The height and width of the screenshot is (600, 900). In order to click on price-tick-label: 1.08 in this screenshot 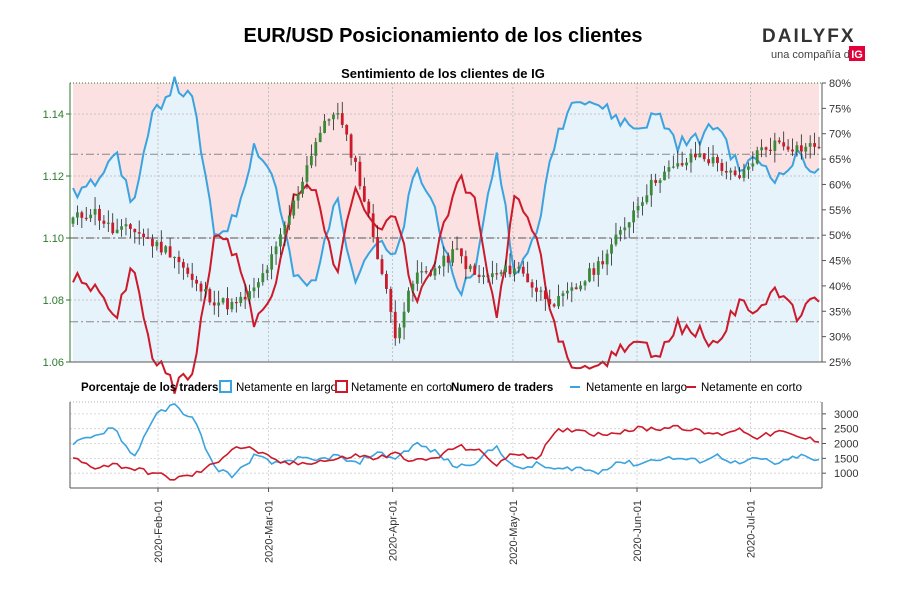, I will do `click(53, 301)`.